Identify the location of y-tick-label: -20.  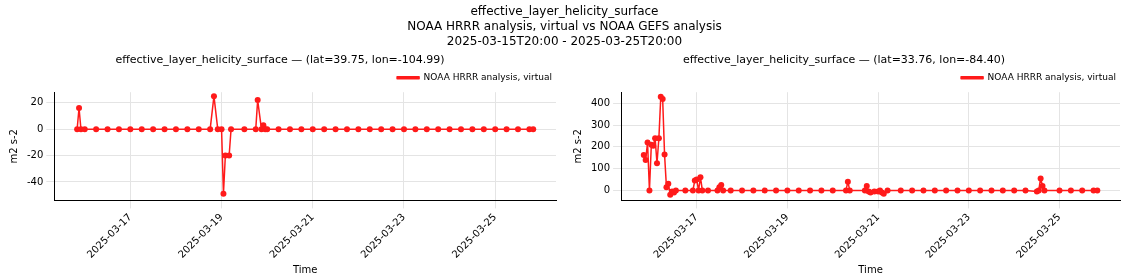
(35, 155).